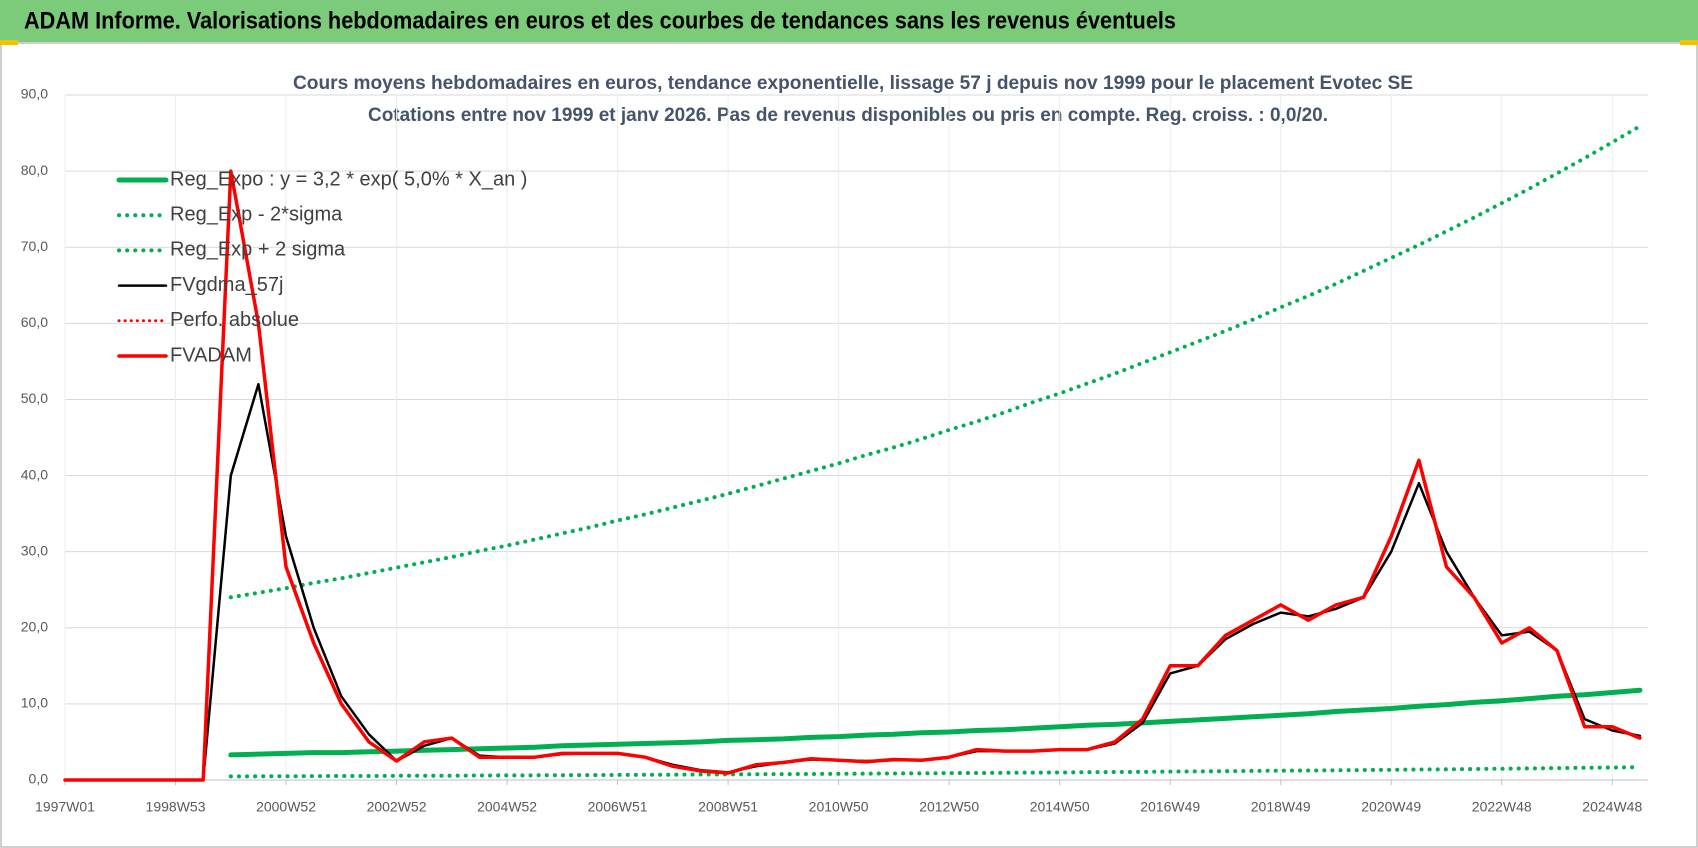  What do you see at coordinates (34, 94) in the screenshot?
I see `y-tick-label: 90,0` at bounding box center [34, 94].